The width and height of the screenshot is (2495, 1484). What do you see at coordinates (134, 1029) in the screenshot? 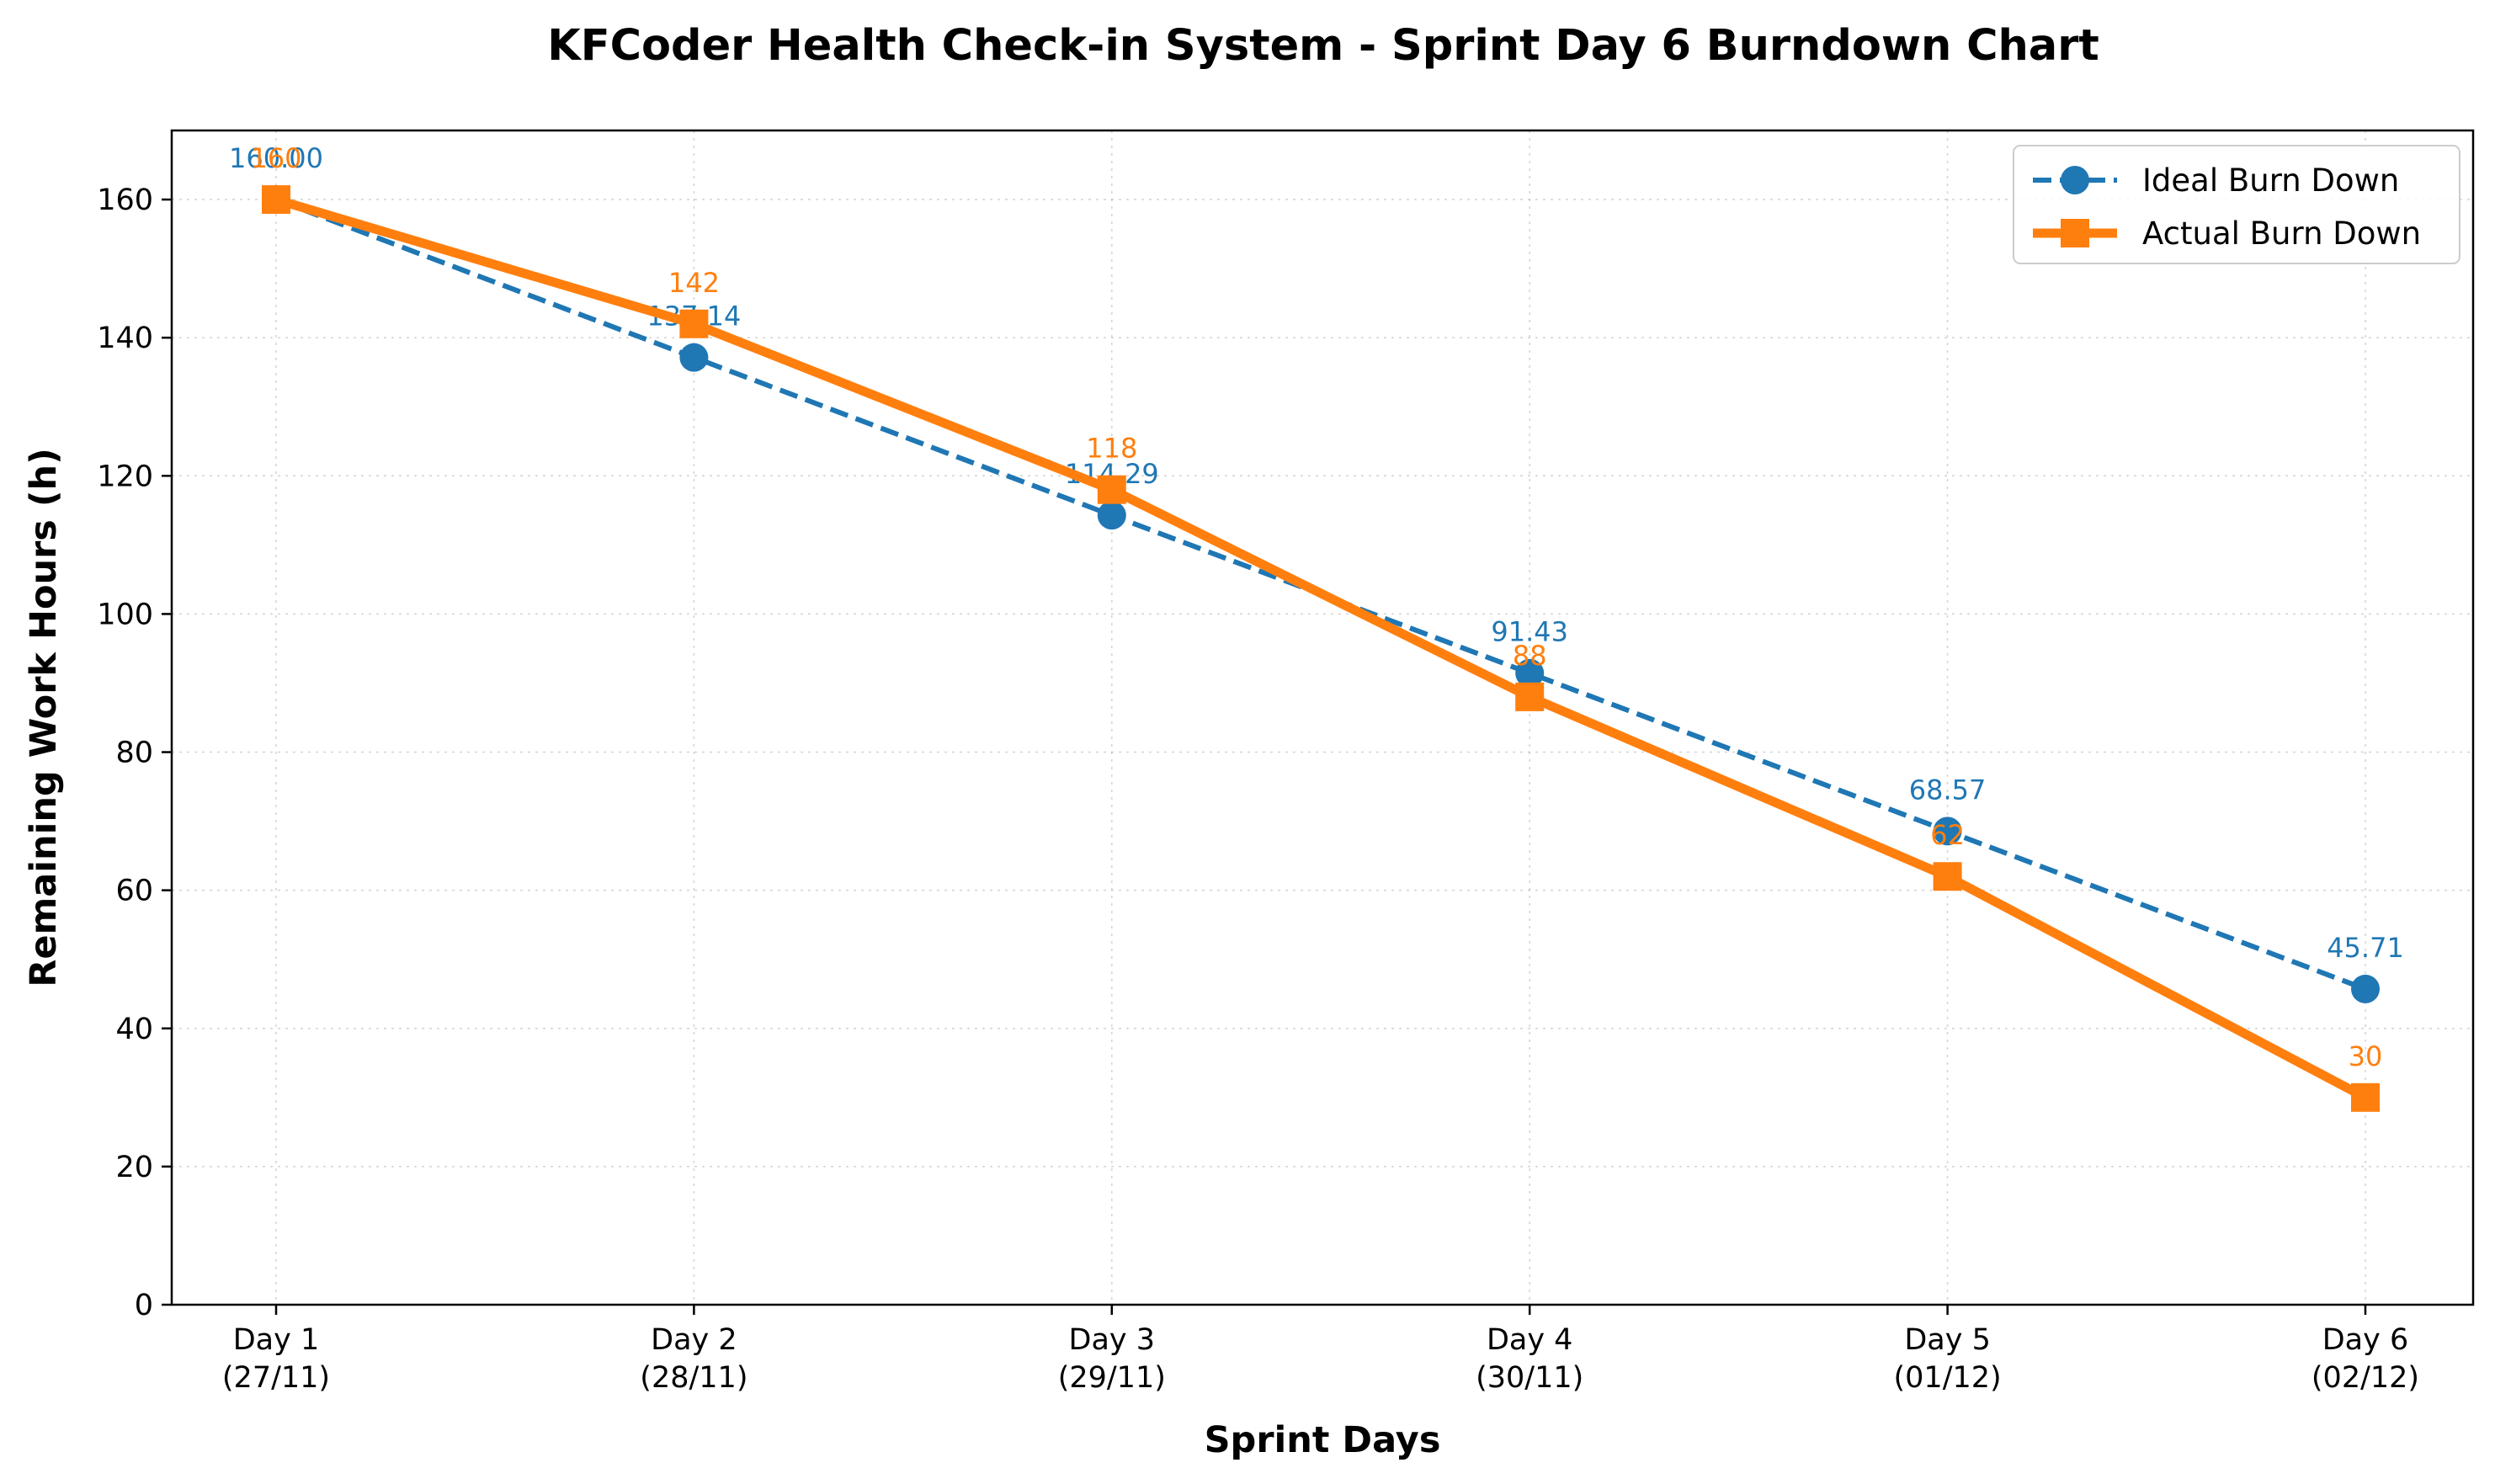
I see `y-tick-label: 40` at bounding box center [134, 1029].